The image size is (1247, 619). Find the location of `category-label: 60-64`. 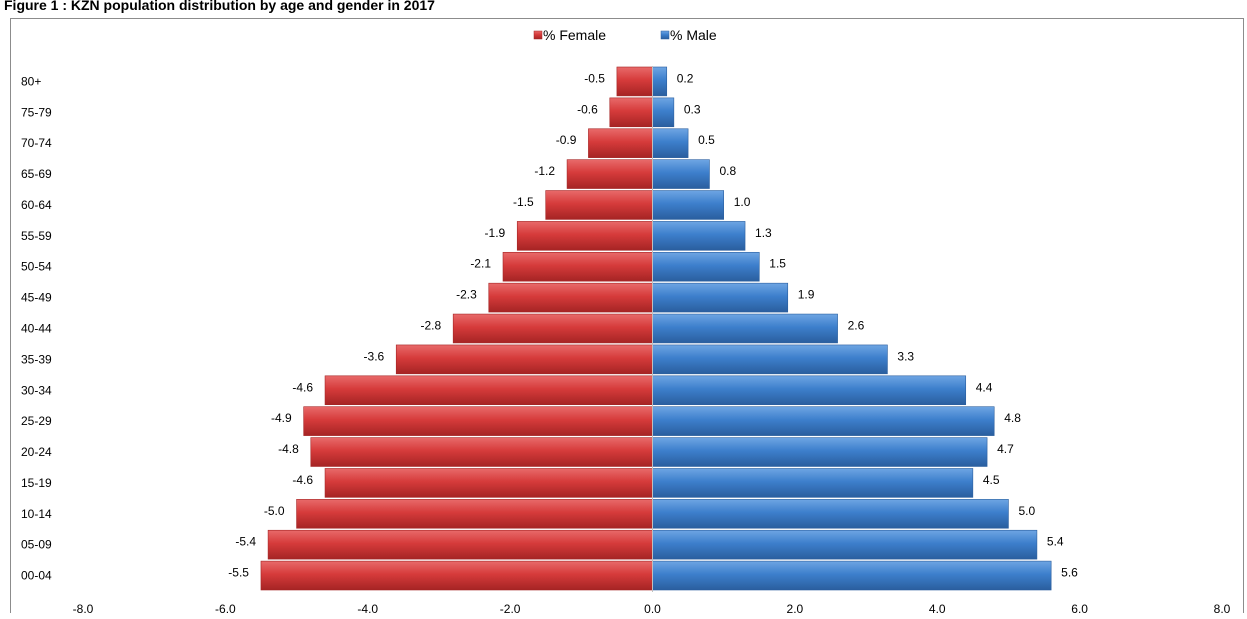

category-label: 60-64 is located at coordinates (36, 205).